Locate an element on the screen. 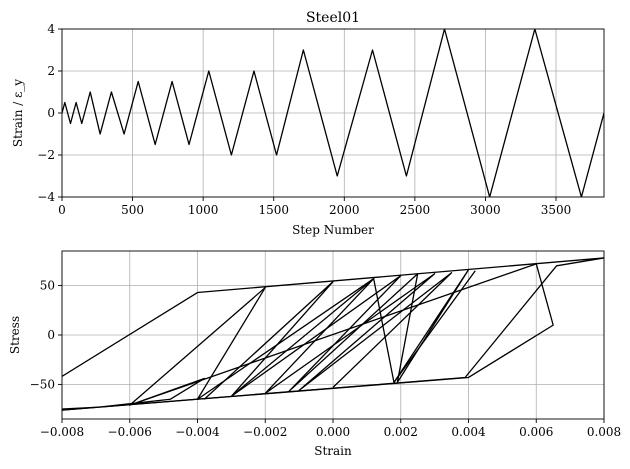 The image size is (630, 469). stress-strain-xtick-label: 0.000 is located at coordinates (333, 432).